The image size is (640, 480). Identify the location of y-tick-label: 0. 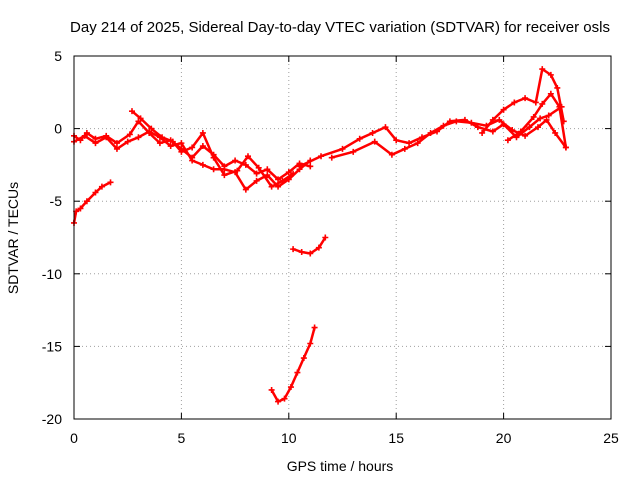
(58, 129).